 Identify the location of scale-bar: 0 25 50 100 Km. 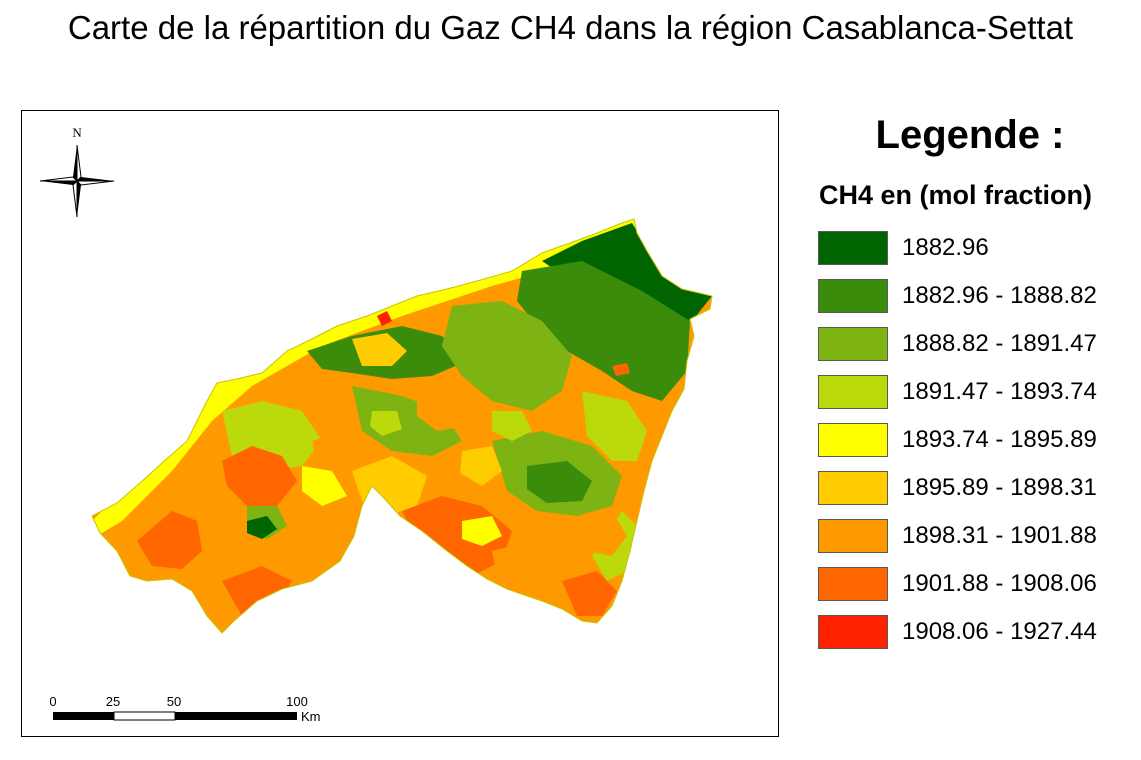
(184, 709).